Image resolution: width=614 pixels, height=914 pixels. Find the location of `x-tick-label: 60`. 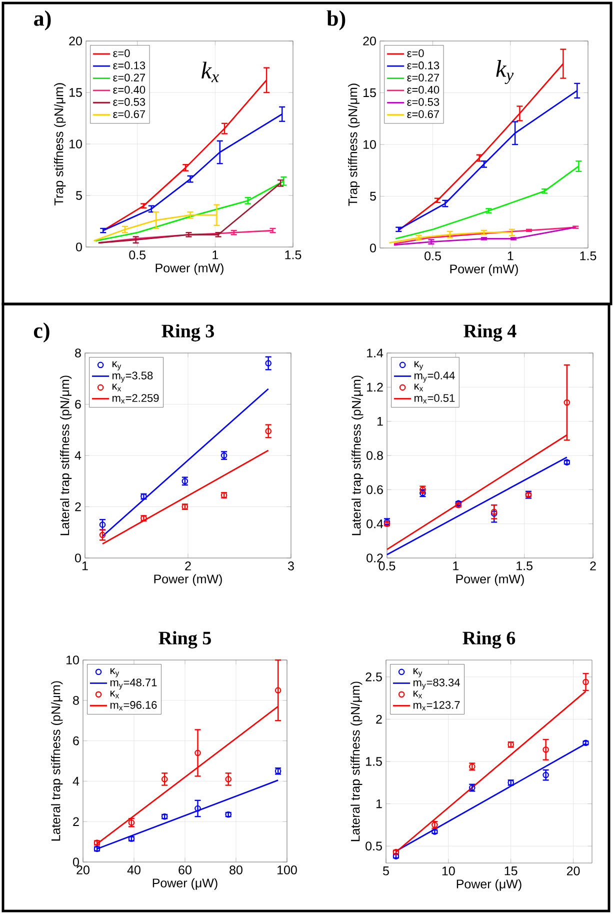

x-tick-label: 60 is located at coordinates (185, 870).